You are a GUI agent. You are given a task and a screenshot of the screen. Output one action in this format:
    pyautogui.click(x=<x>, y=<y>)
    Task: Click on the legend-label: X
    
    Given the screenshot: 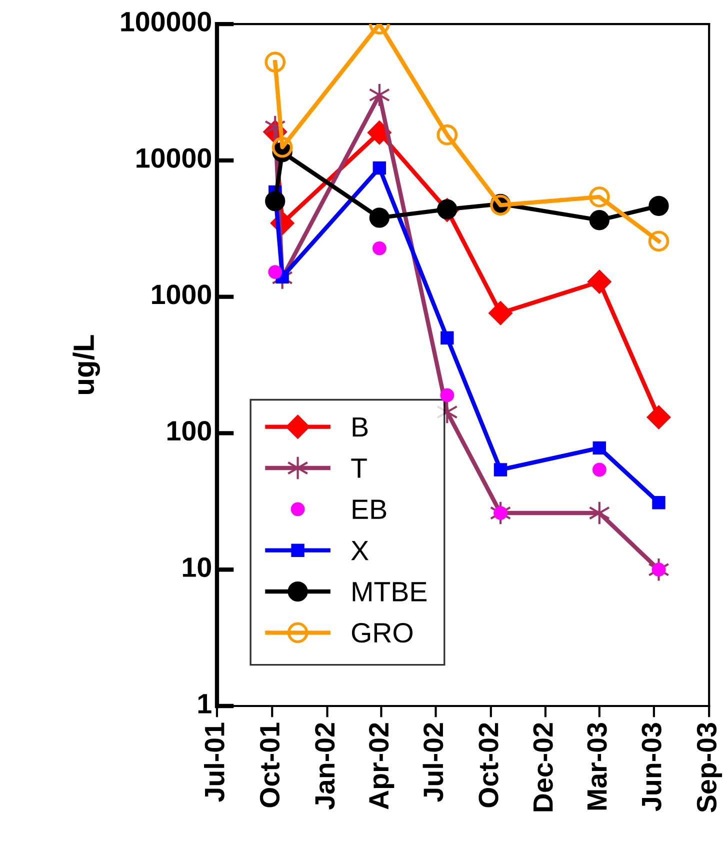 What is the action you would take?
    pyautogui.click(x=359, y=550)
    